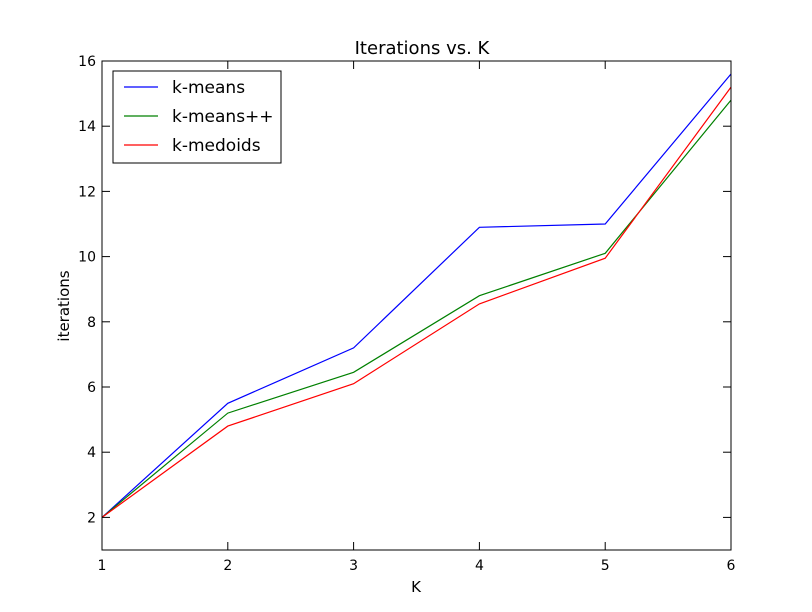  I want to click on legend-box, so click(197, 117).